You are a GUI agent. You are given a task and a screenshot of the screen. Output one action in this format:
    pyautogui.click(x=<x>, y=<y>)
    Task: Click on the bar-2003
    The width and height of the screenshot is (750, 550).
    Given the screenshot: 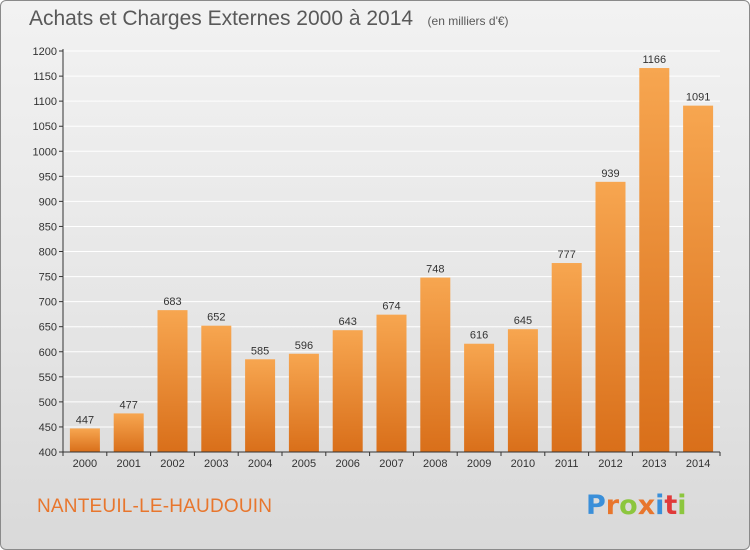 What is the action you would take?
    pyautogui.click(x=216, y=388)
    